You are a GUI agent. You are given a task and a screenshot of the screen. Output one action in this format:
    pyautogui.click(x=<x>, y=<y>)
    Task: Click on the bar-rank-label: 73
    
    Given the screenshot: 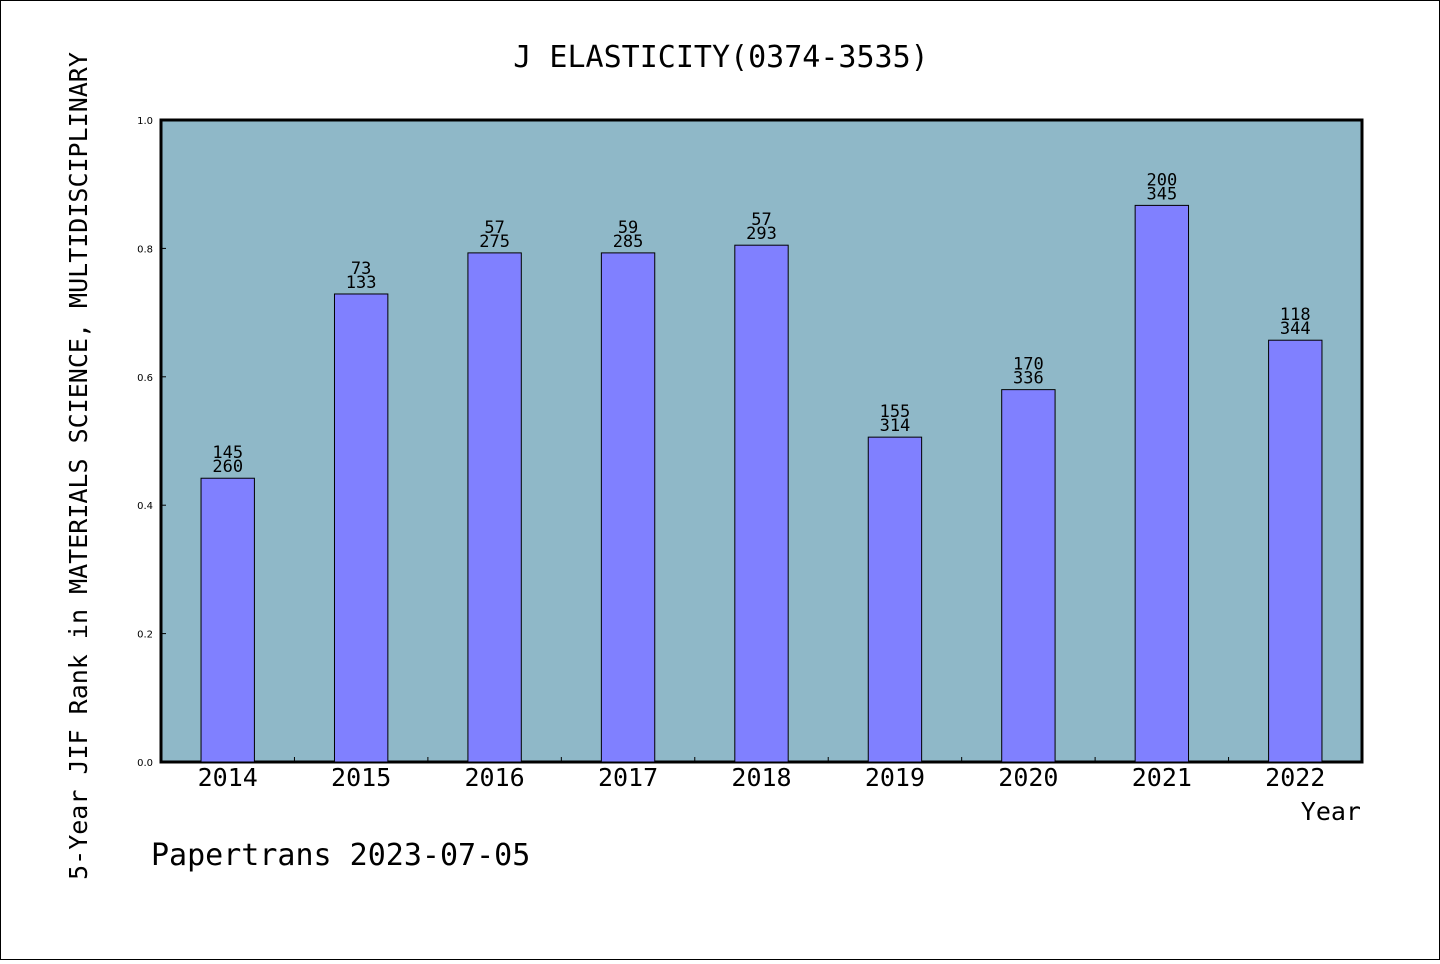 What is the action you would take?
    pyautogui.click(x=361, y=269)
    